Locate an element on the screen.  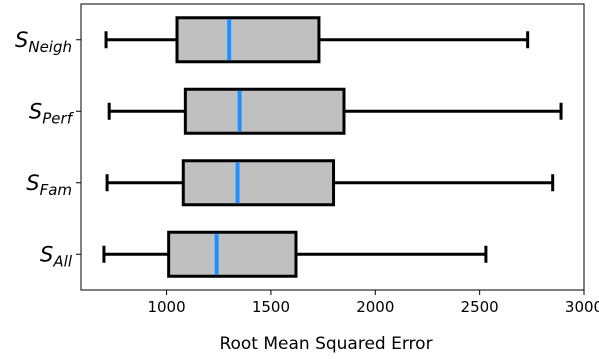
box-fam is located at coordinates (330, 183).